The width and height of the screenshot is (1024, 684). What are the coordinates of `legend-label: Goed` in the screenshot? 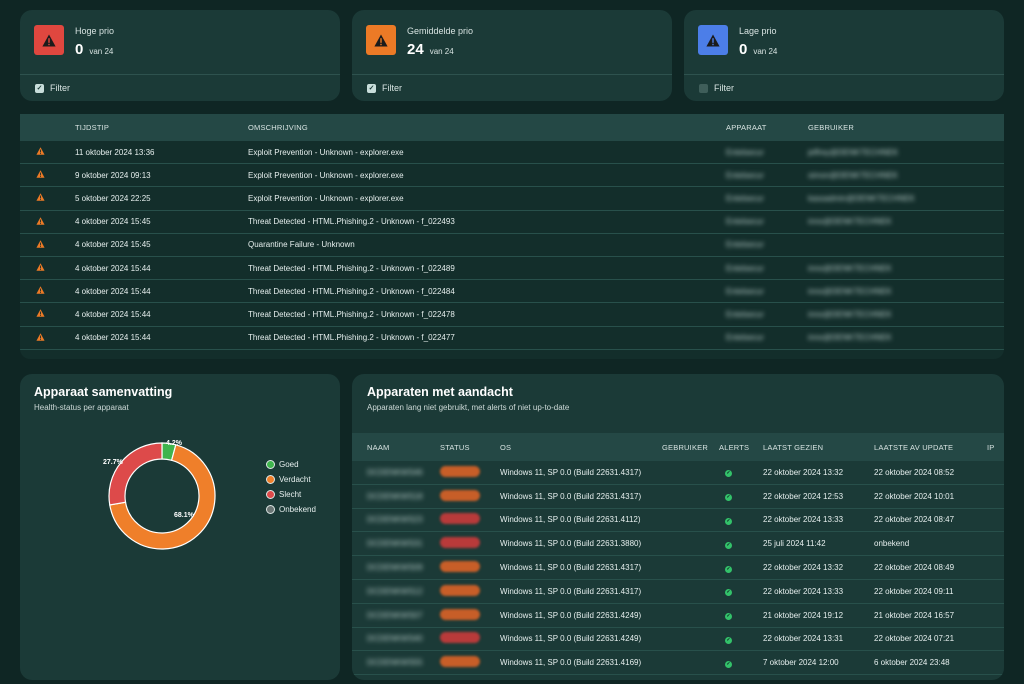 It's located at (289, 464).